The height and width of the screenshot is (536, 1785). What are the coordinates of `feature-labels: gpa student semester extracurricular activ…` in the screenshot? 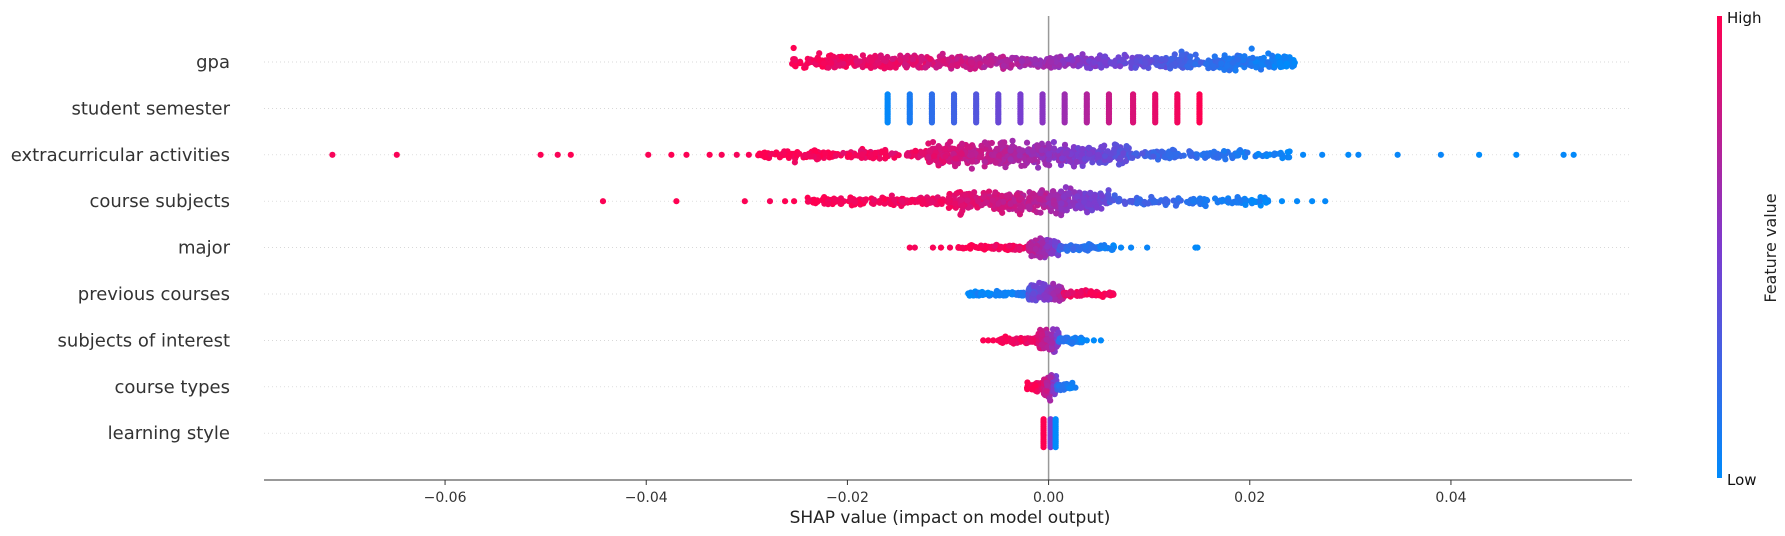 It's located at (121, 248).